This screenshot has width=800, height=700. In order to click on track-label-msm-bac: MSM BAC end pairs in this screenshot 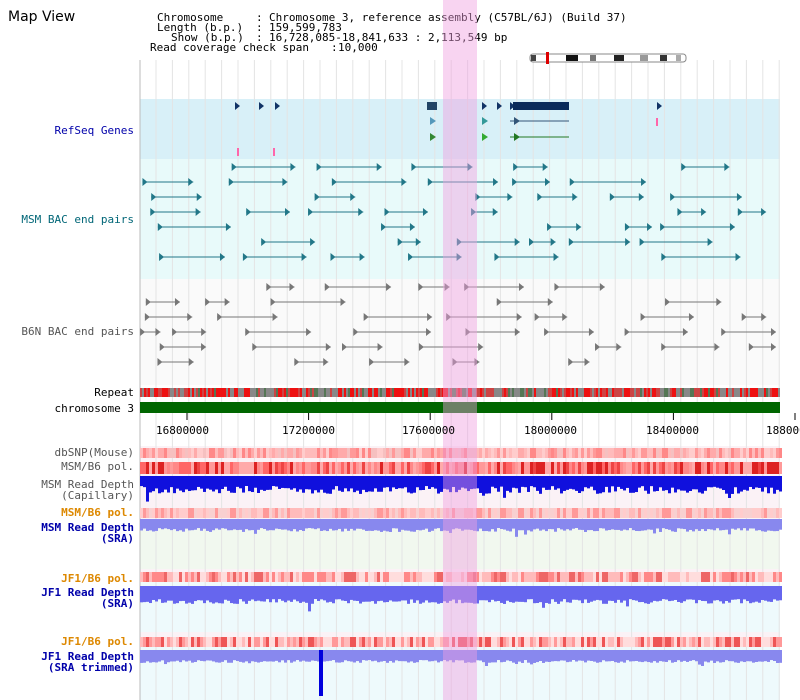, I will do `click(77, 219)`.